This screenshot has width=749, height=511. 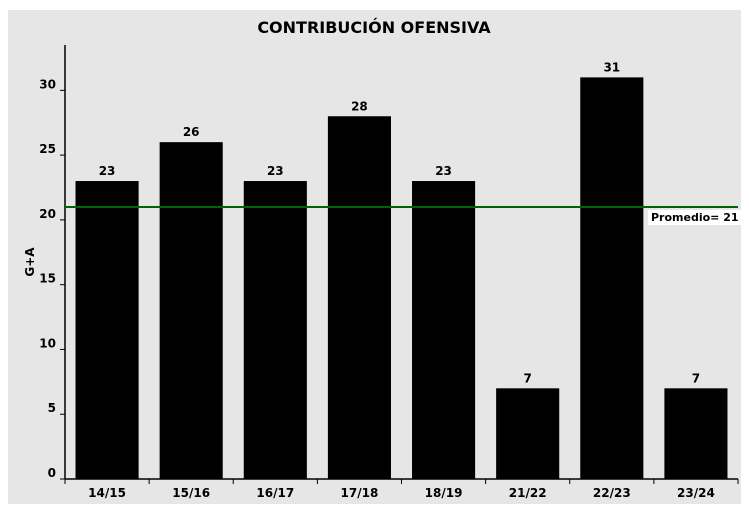 I want to click on y-axis-label: G+A, so click(x=30, y=262).